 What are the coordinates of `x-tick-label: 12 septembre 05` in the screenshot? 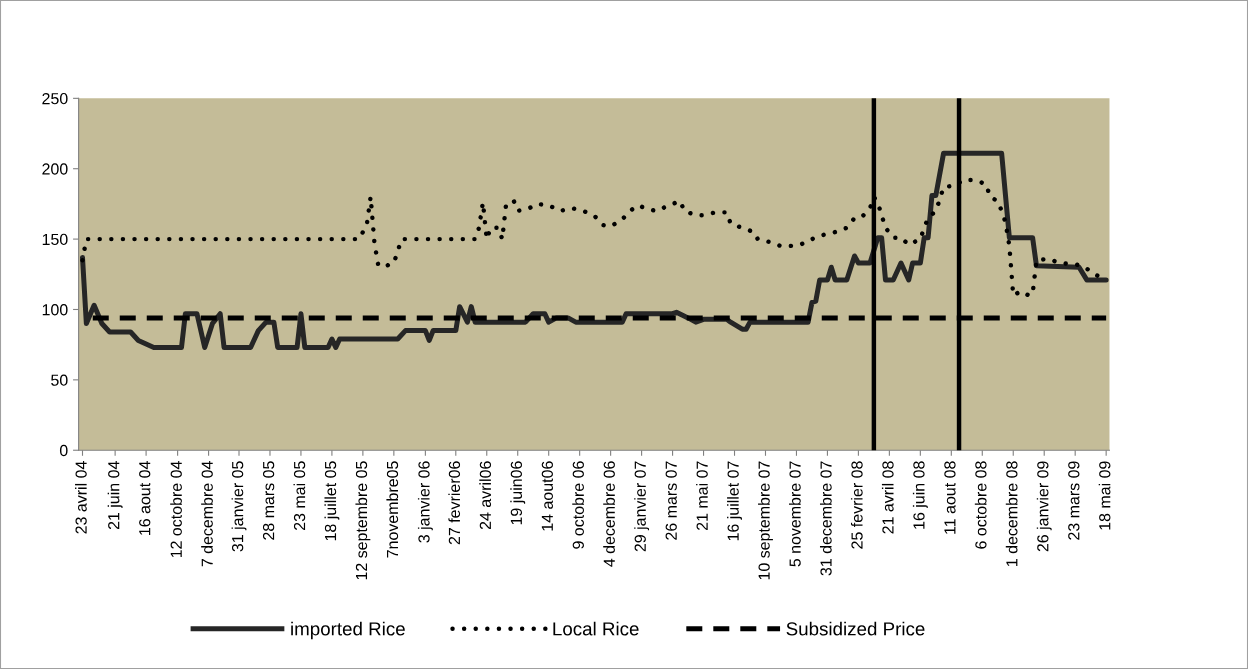 It's located at (363, 520).